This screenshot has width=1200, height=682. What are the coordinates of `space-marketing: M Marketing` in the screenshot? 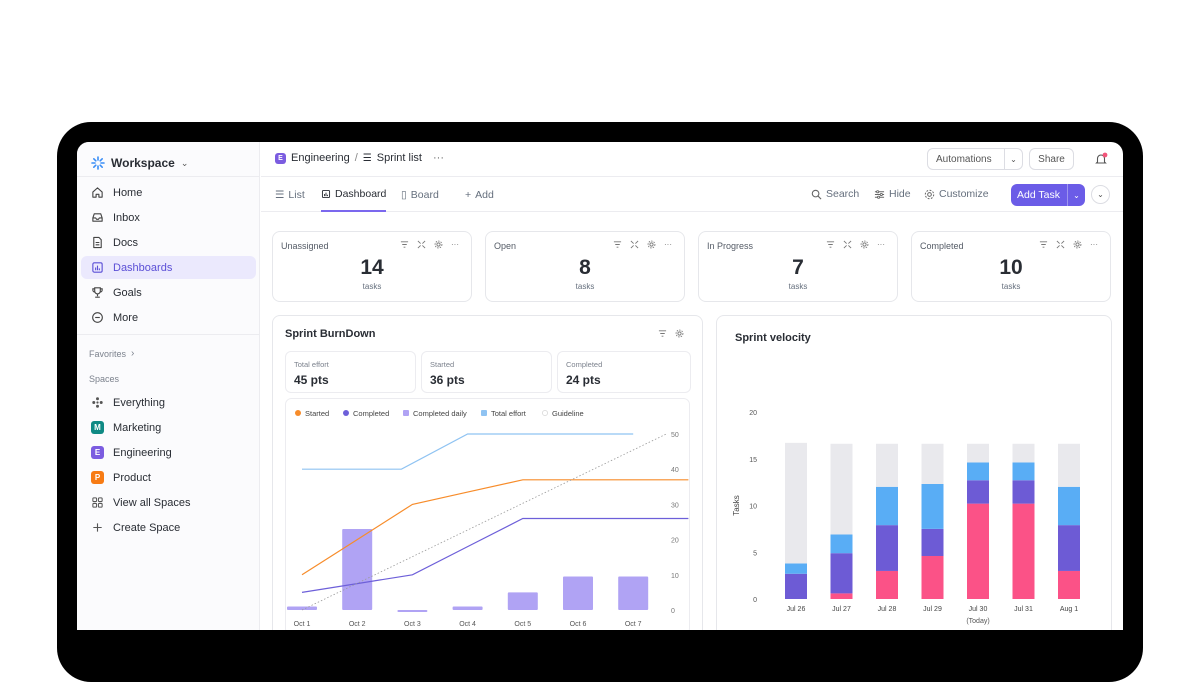 It's located at (168, 427).